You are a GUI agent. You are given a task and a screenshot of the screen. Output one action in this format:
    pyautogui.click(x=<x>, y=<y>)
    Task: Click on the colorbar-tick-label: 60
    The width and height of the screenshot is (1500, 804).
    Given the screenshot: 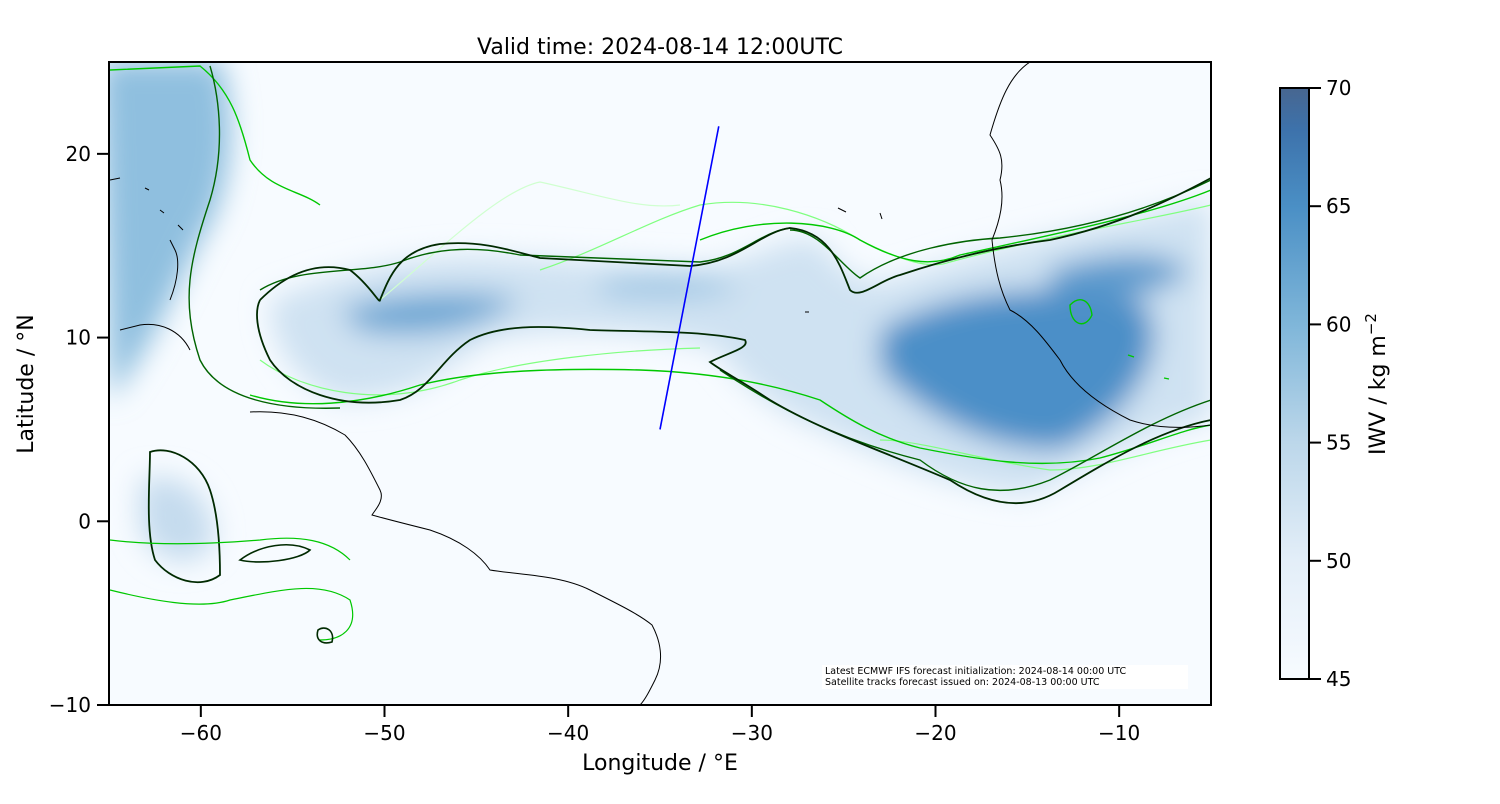 What is the action you would take?
    pyautogui.click(x=1338, y=324)
    